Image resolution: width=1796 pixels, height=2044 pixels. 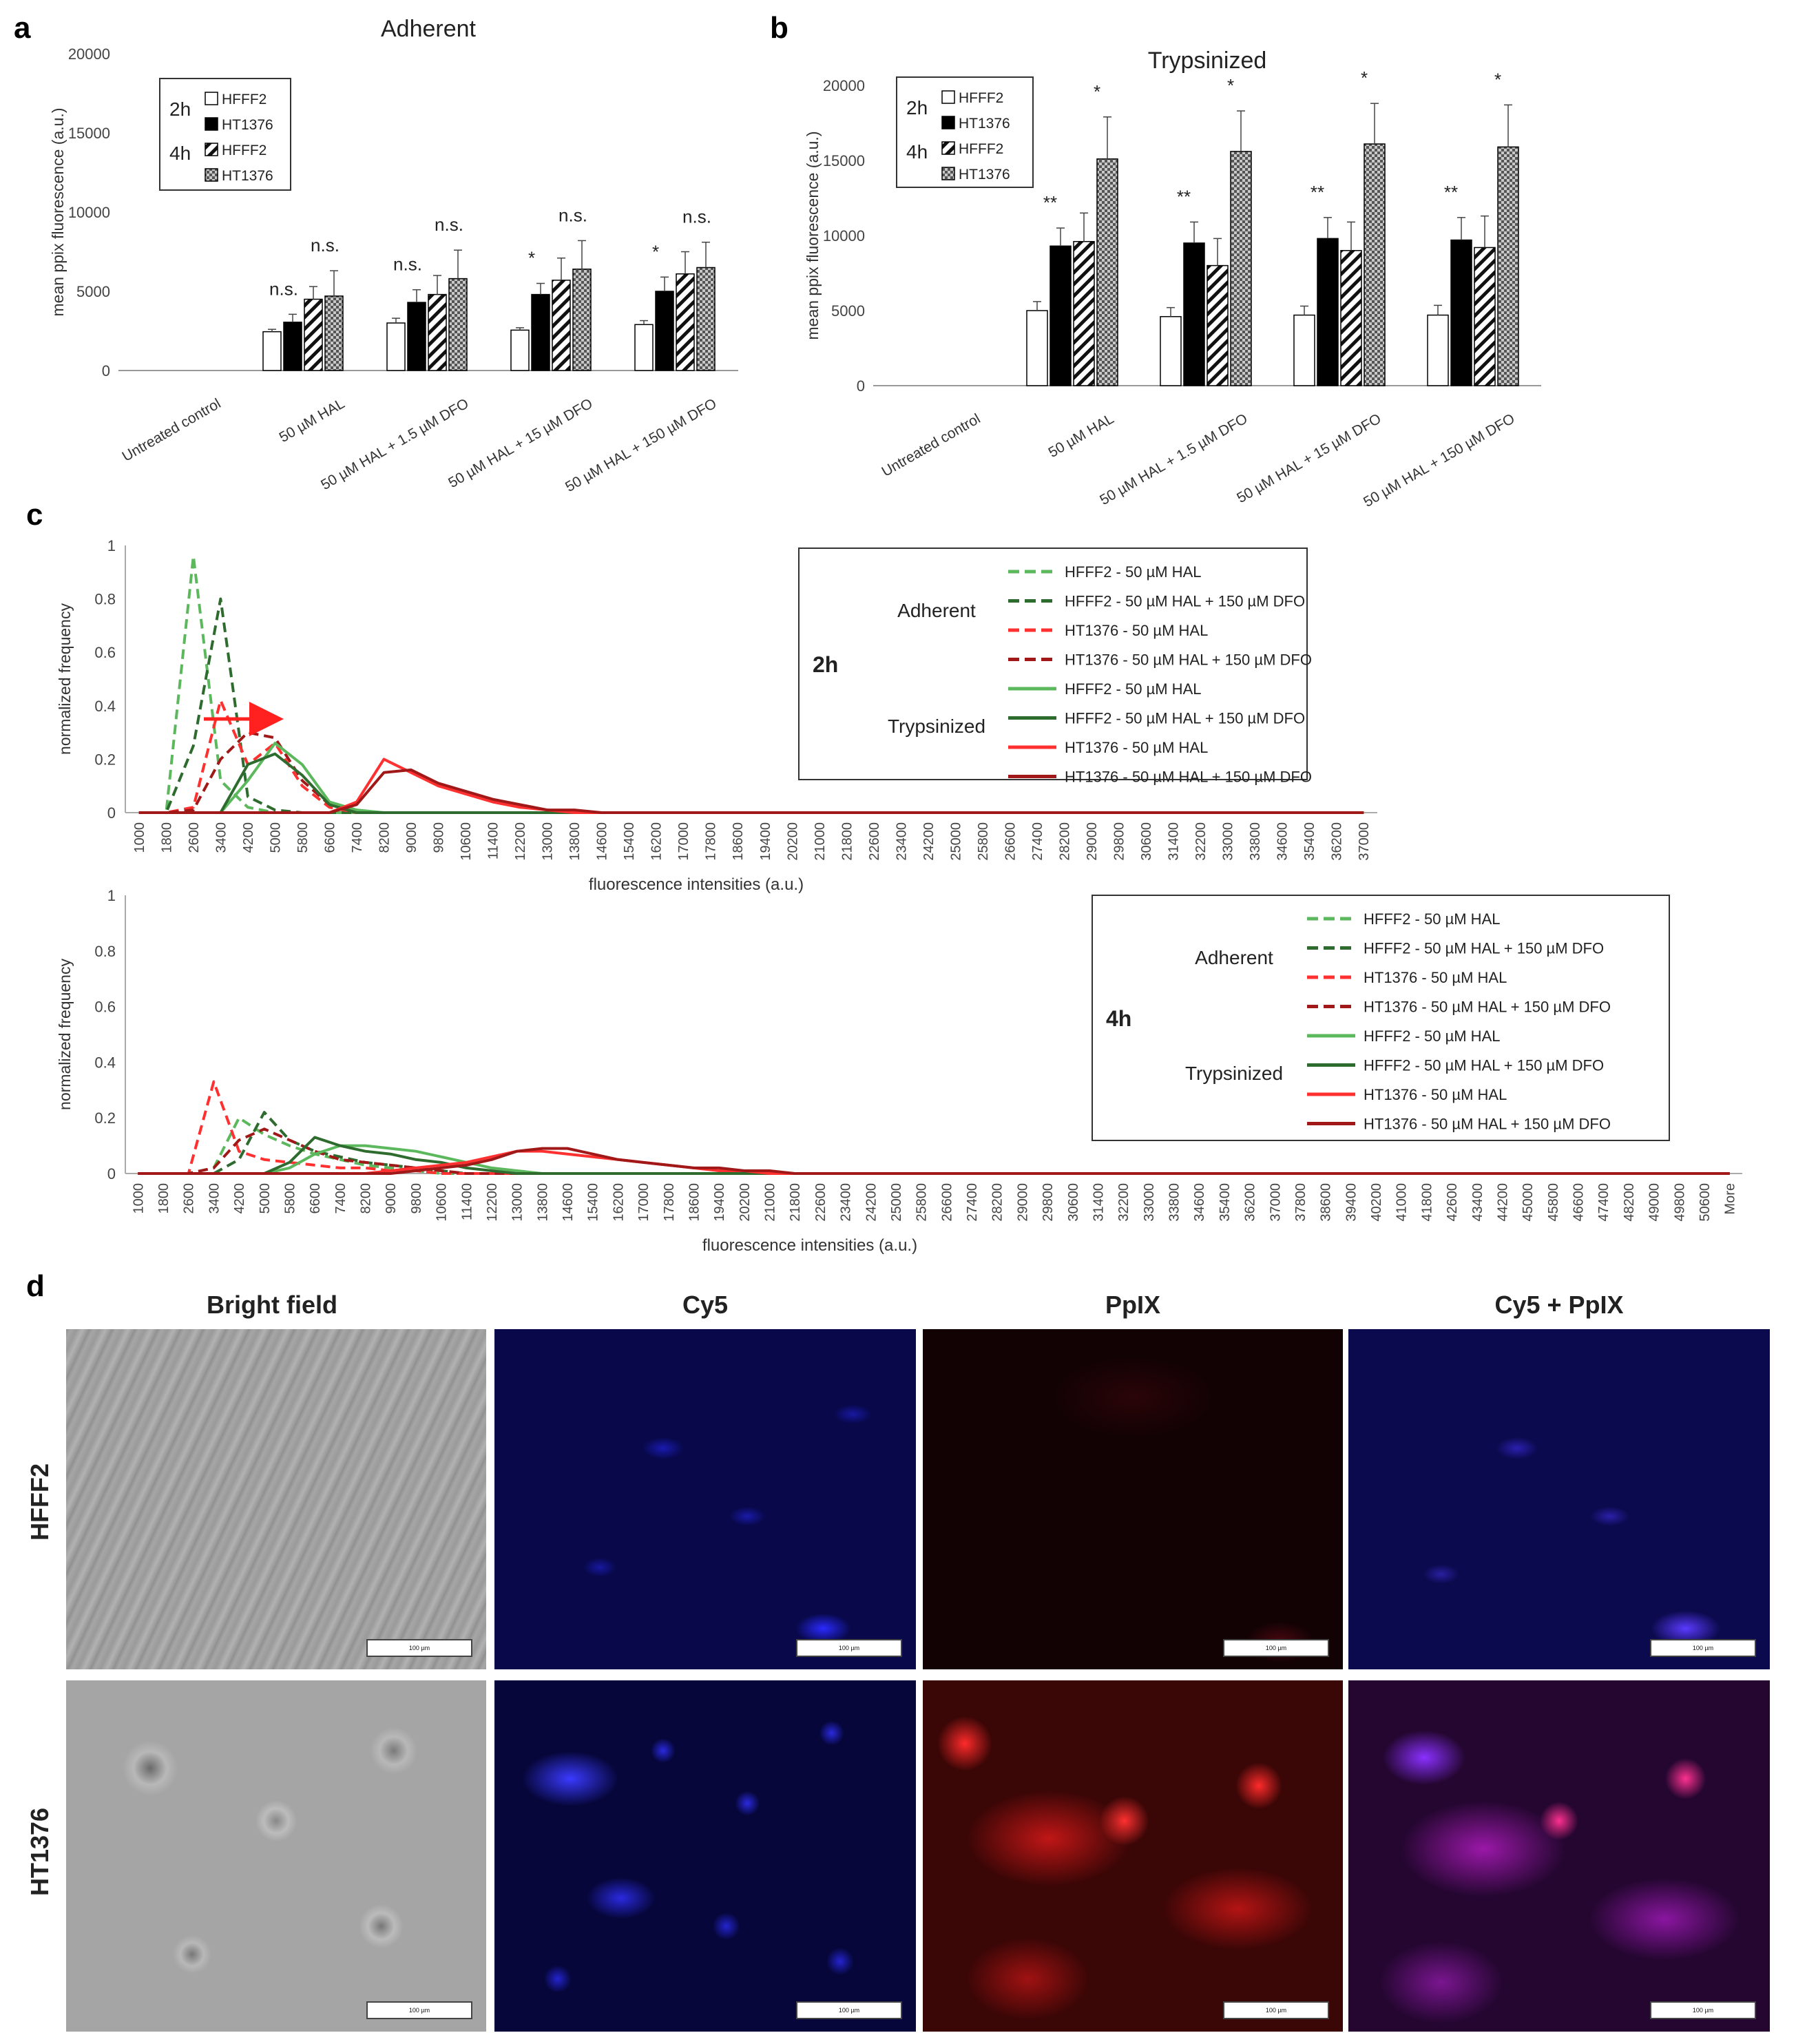 I want to click on x-tick-label: More, so click(x=1730, y=1199).